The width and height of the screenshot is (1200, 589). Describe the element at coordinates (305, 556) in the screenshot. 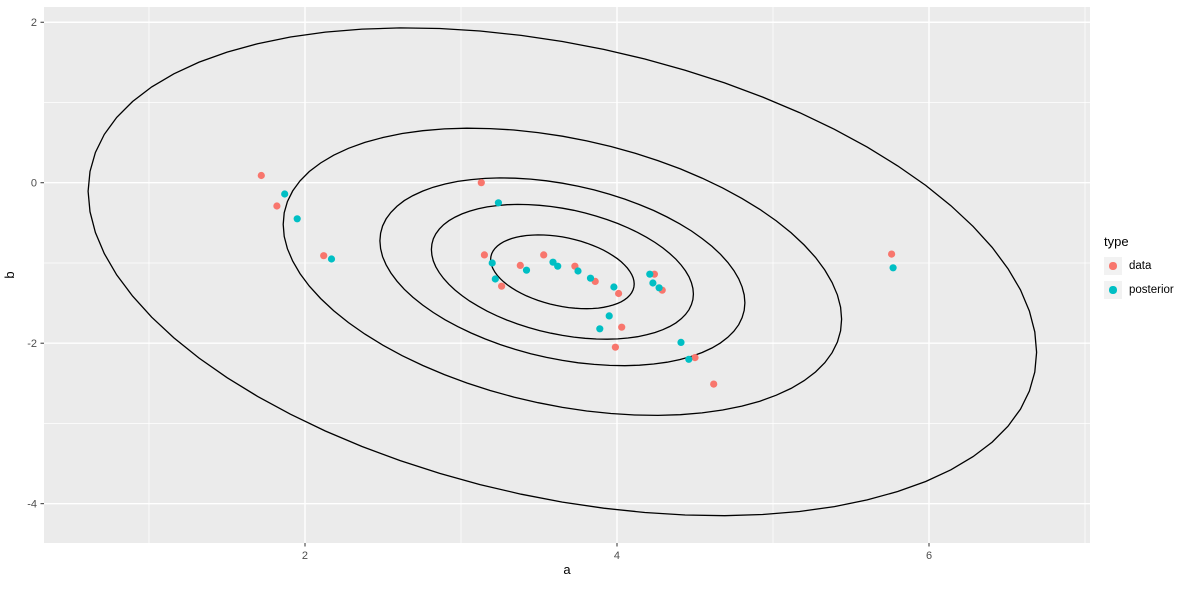

I see `x-tick-label: 2` at that location.